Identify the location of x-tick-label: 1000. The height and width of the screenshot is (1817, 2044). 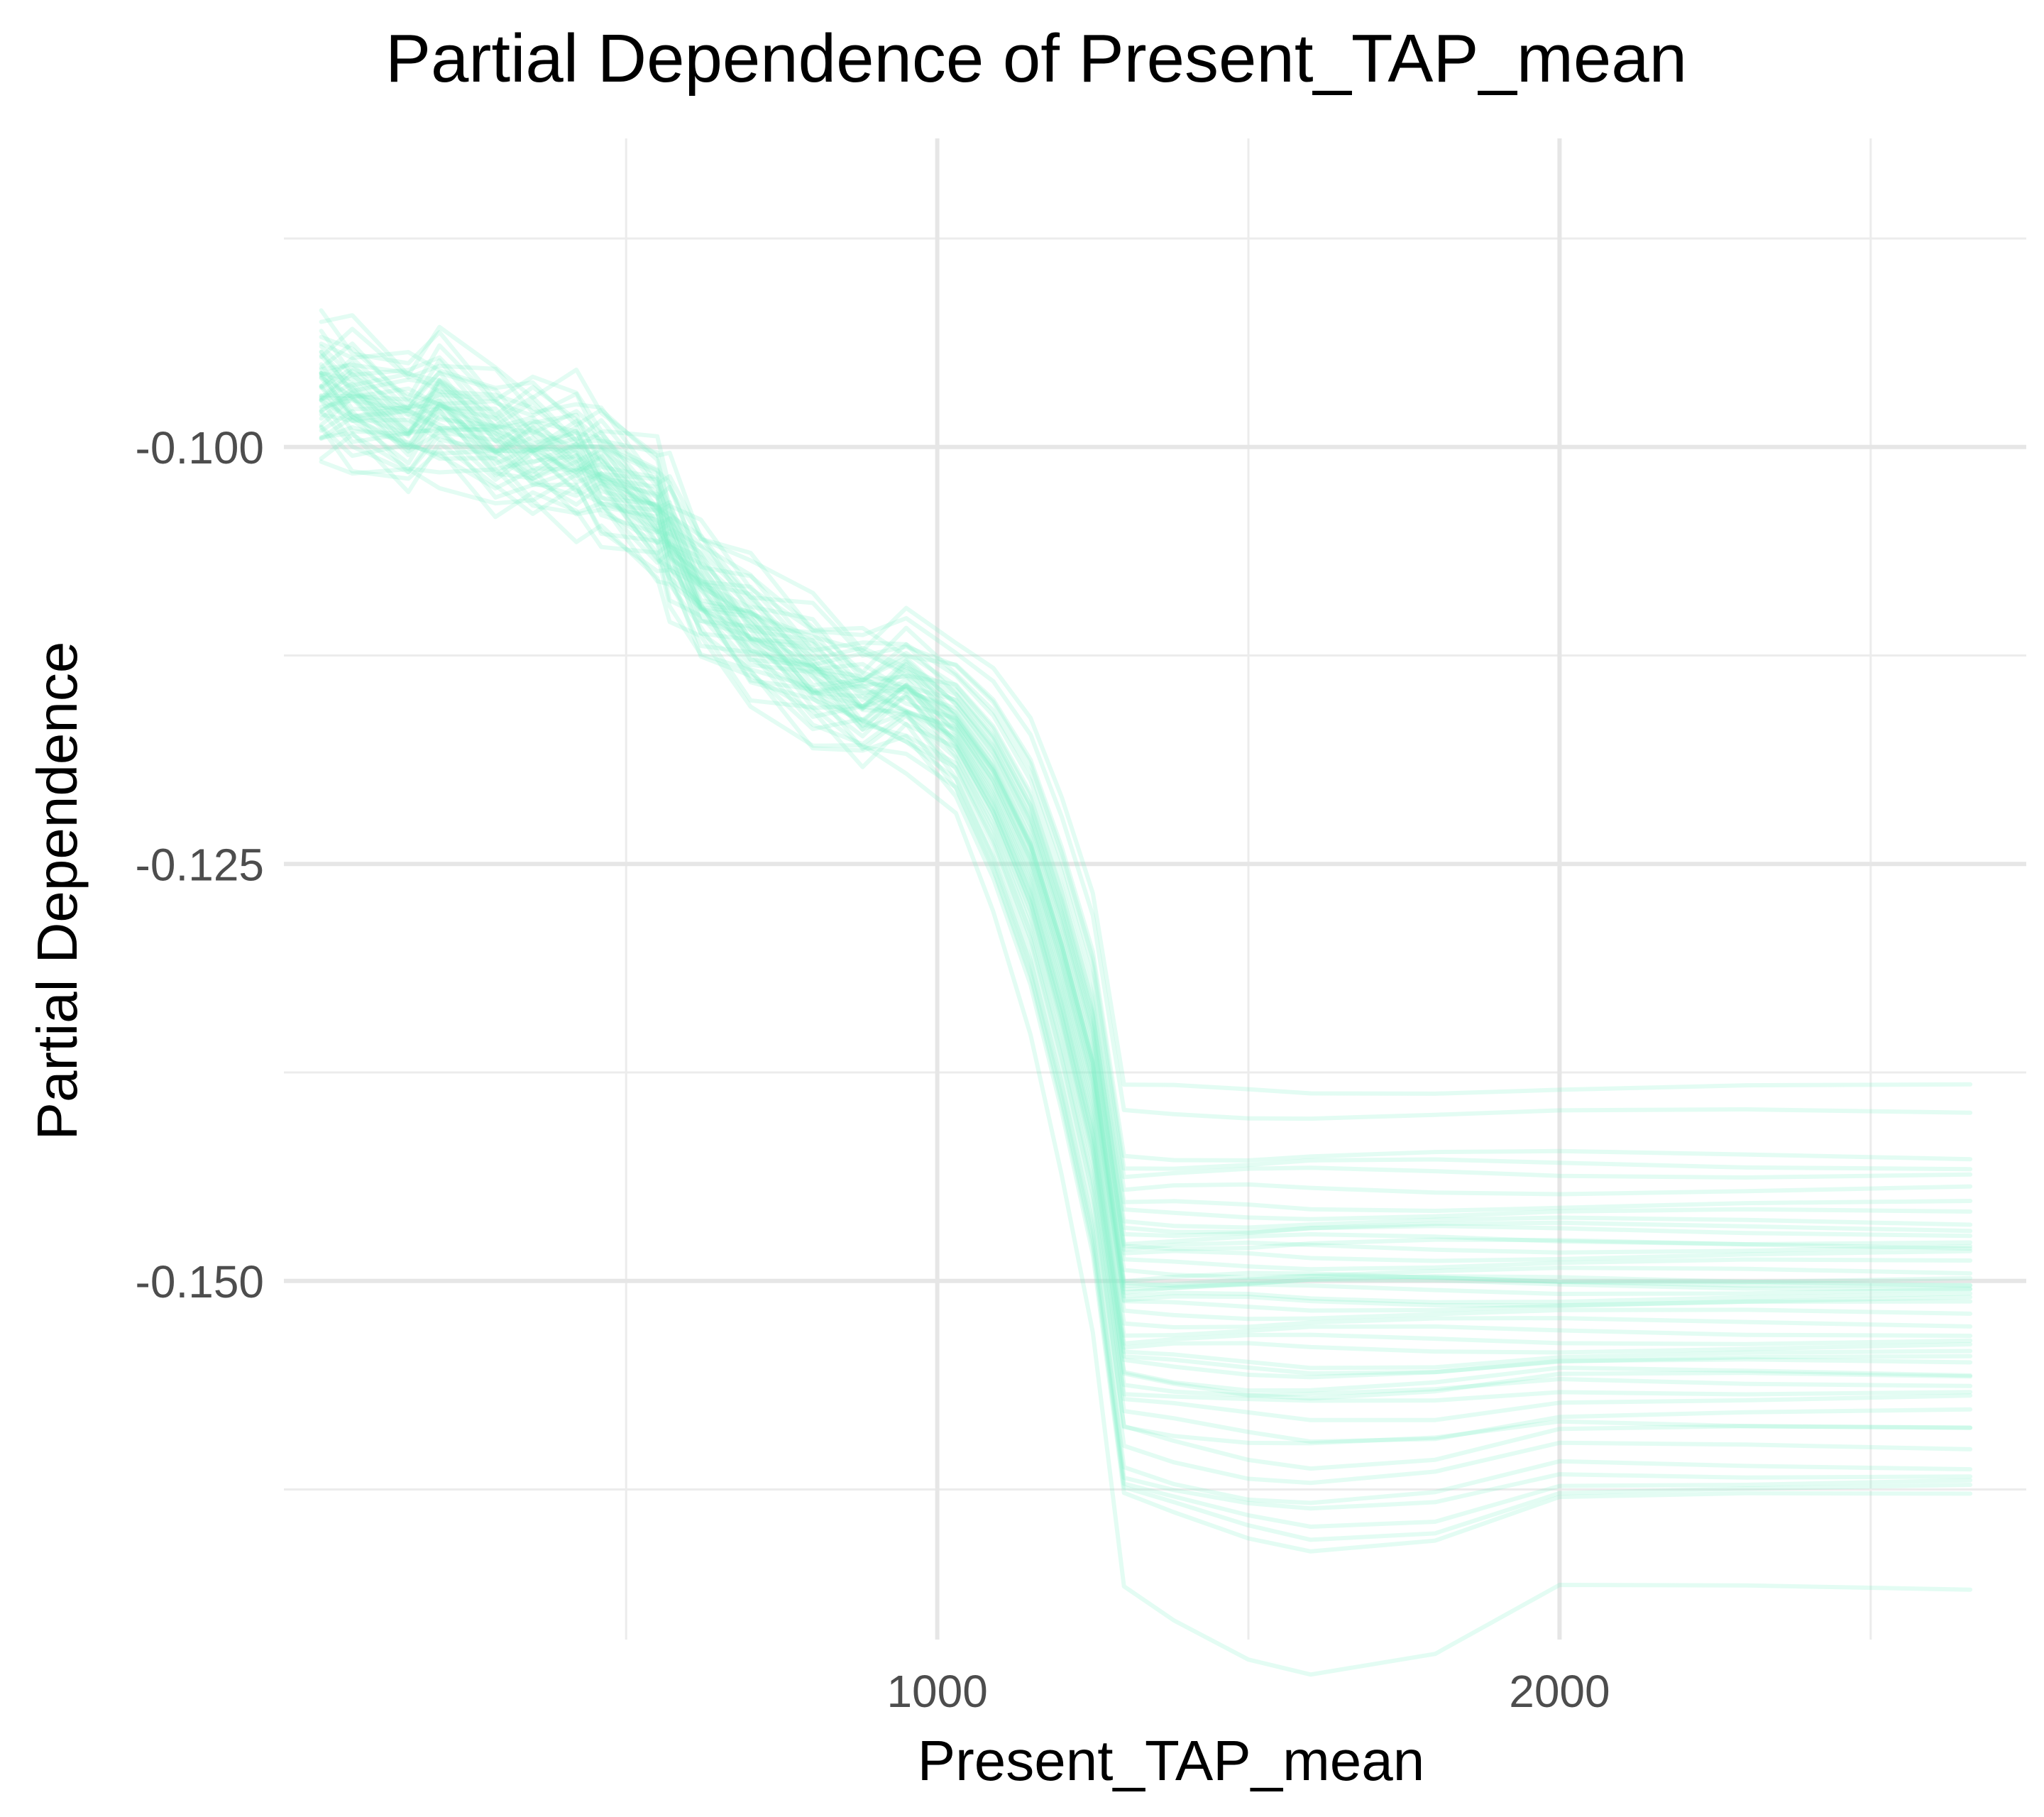
(936, 1691).